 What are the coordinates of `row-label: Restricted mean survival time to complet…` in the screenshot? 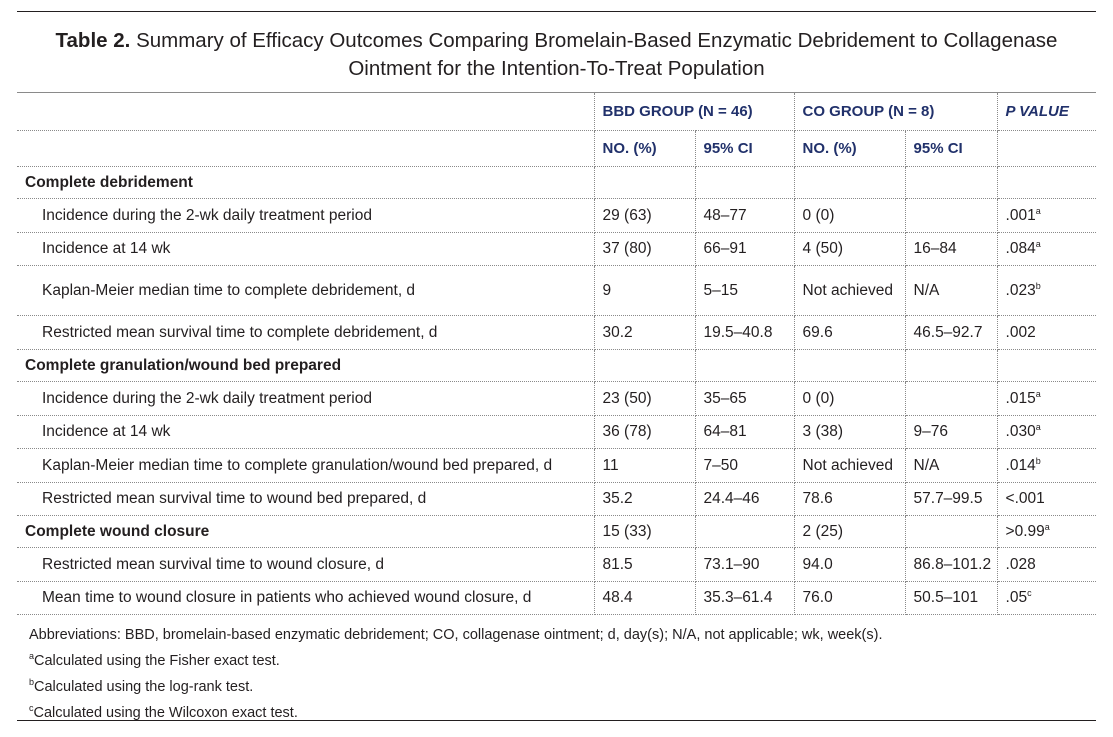 It's located at (306, 332).